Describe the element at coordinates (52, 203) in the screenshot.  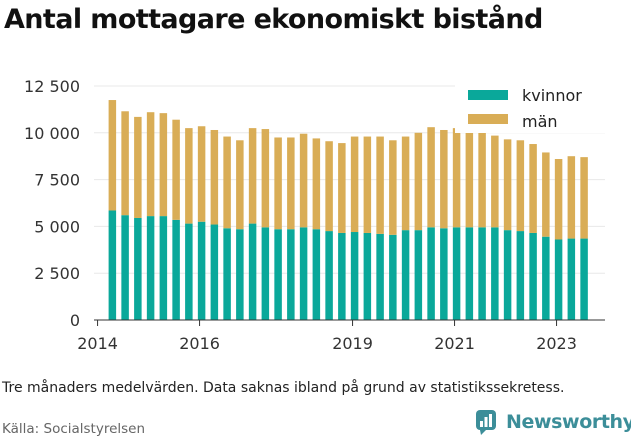
I see `y-axis: 0 2 500 5 000 7 500 10 000 12 500` at that location.